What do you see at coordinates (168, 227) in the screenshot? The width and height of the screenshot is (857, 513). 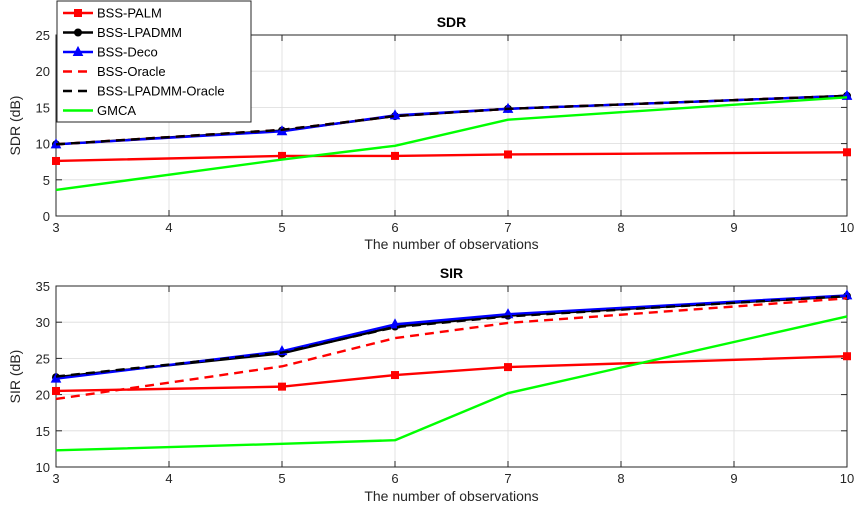 I see `chart-sdr-xtick-label-4: 4` at bounding box center [168, 227].